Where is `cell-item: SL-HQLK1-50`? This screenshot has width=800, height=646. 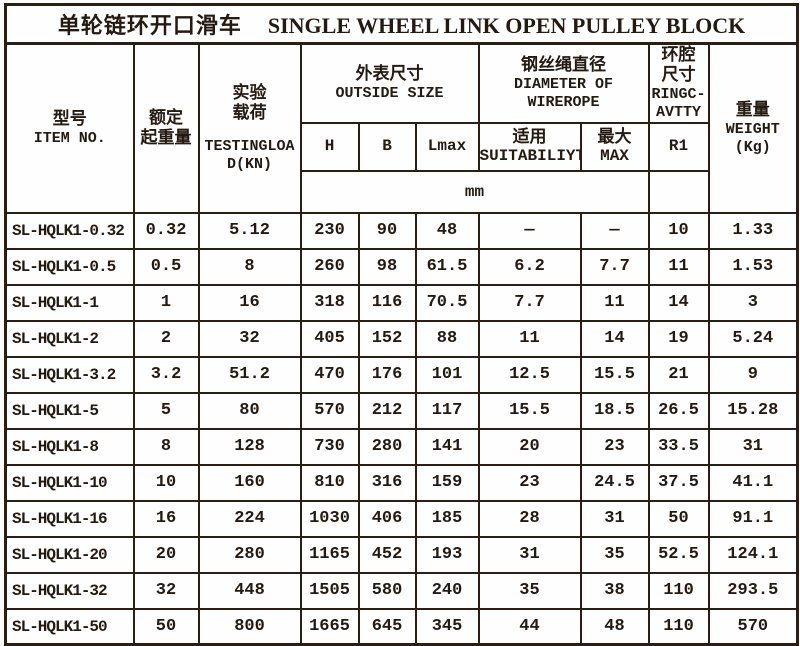
cell-item: SL-HQLK1-50 is located at coordinates (69, 626).